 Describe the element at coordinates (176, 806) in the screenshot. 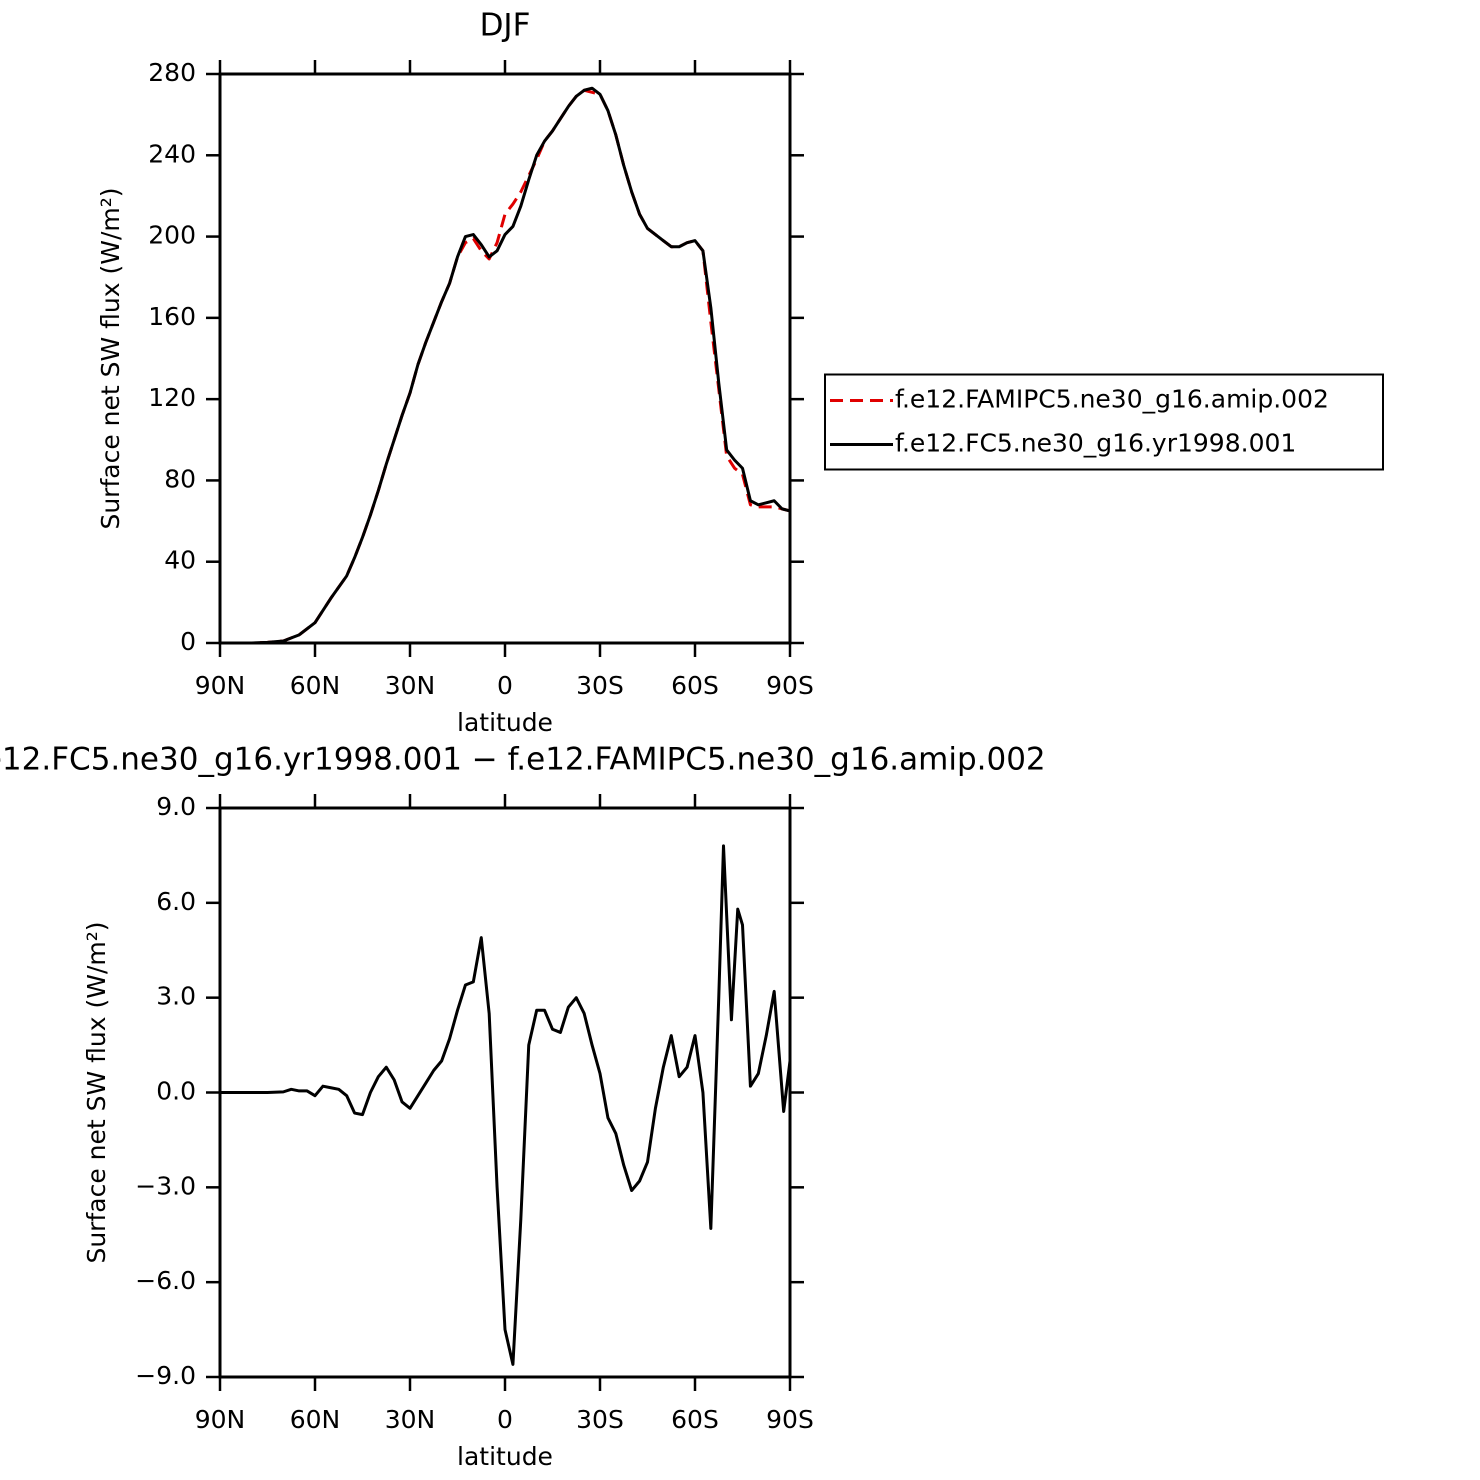

I see `y-tick-label: 9.0` at that location.